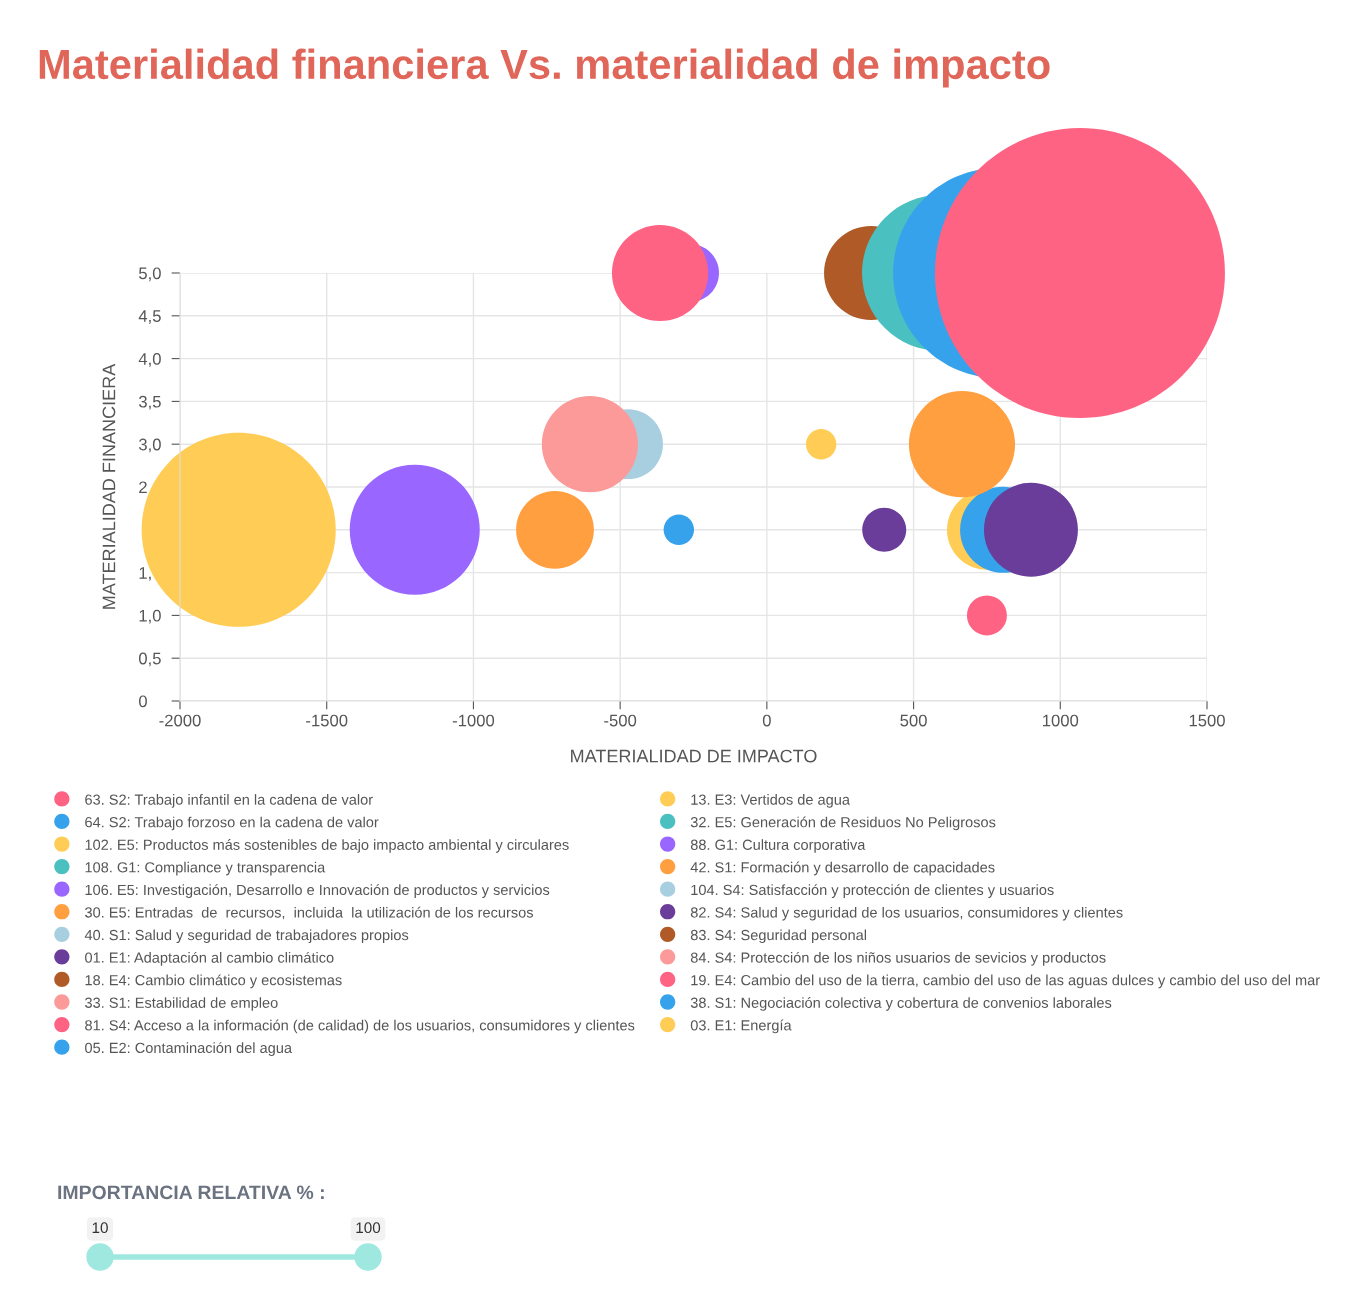 The width and height of the screenshot is (1371, 1307). Describe the element at coordinates (741, 1026) in the screenshot. I see `legend-label: 03. E1: Energía` at that location.